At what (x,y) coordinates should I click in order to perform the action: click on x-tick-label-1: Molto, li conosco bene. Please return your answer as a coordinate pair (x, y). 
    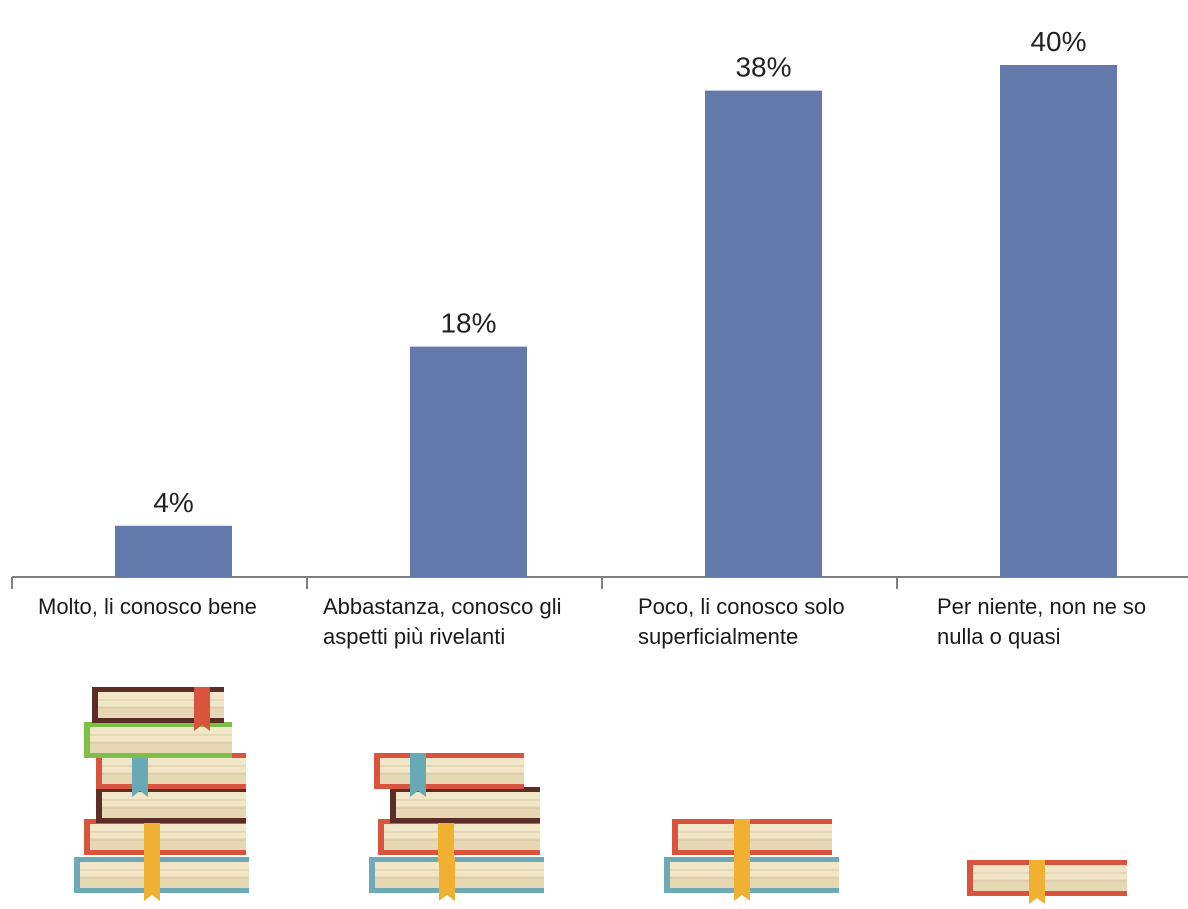
    Looking at the image, I should click on (147, 607).